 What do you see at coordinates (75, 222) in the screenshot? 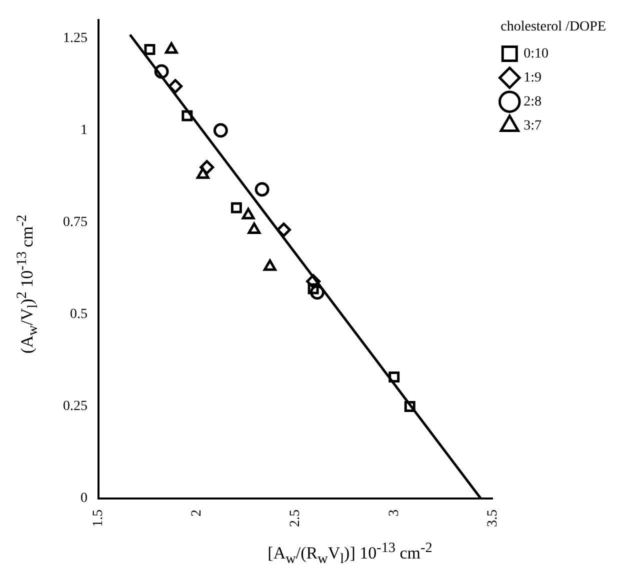
I see `y-tick-label: 0.75` at bounding box center [75, 222].